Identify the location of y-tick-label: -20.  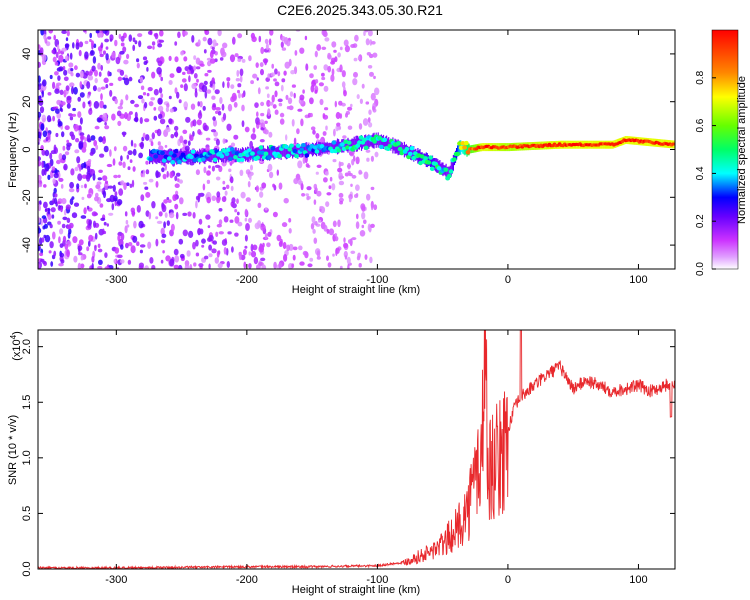
(27, 197).